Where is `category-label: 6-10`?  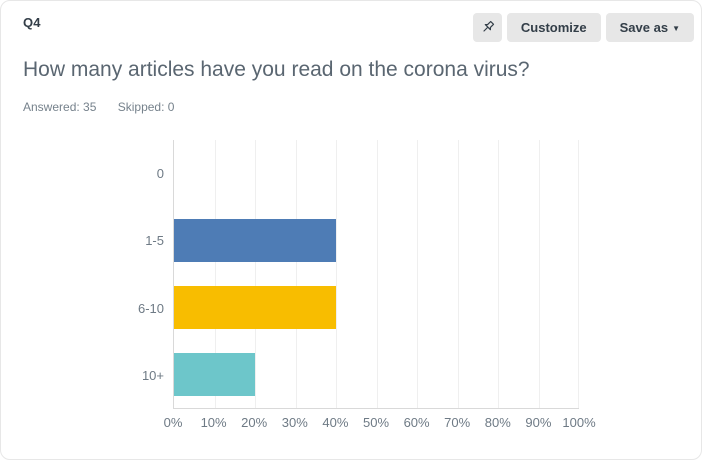 category-label: 6-10 is located at coordinates (150, 308).